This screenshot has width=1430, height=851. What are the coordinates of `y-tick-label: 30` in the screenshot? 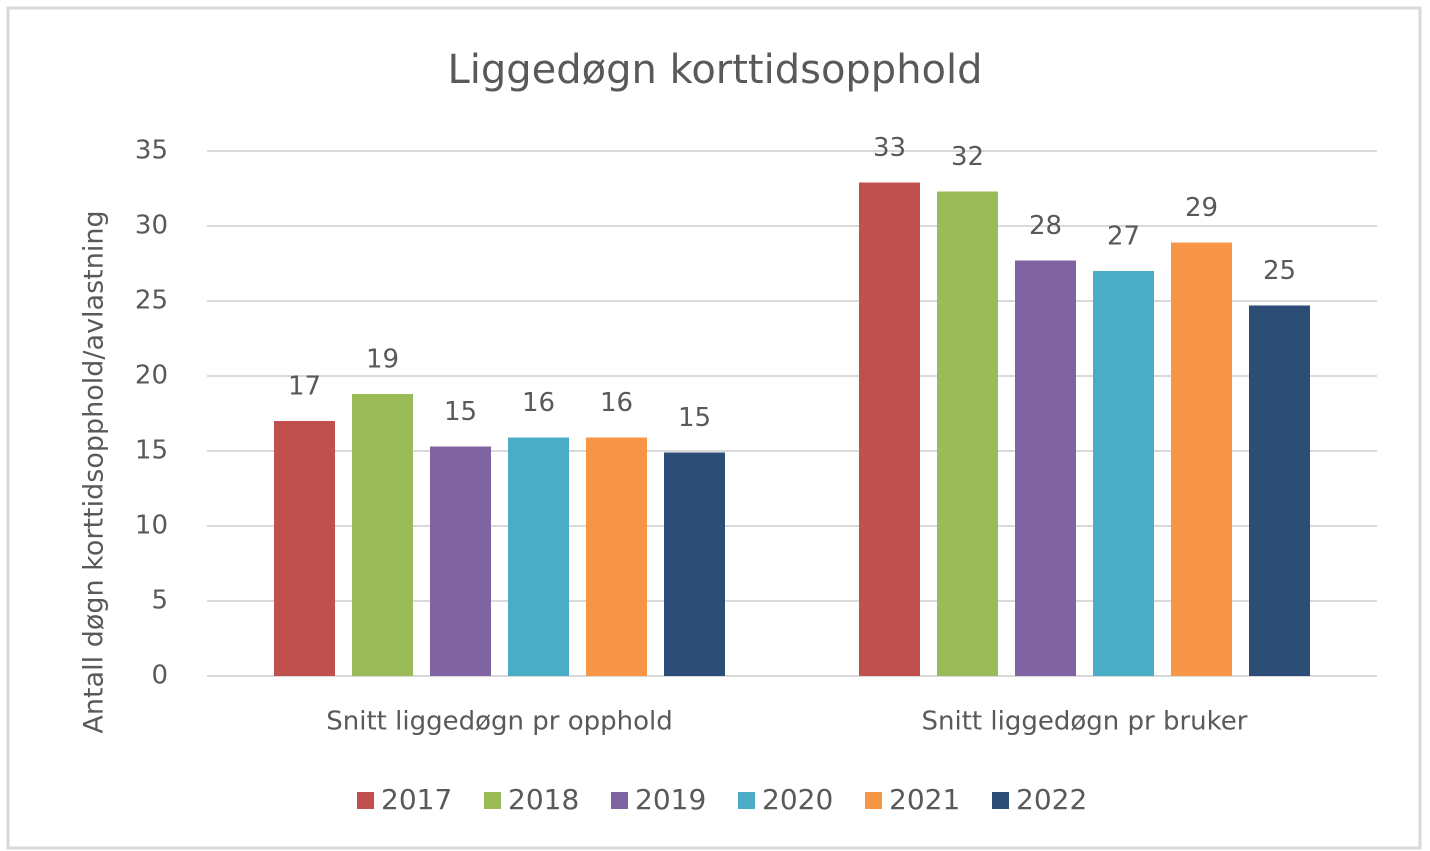 It's located at (151, 226).